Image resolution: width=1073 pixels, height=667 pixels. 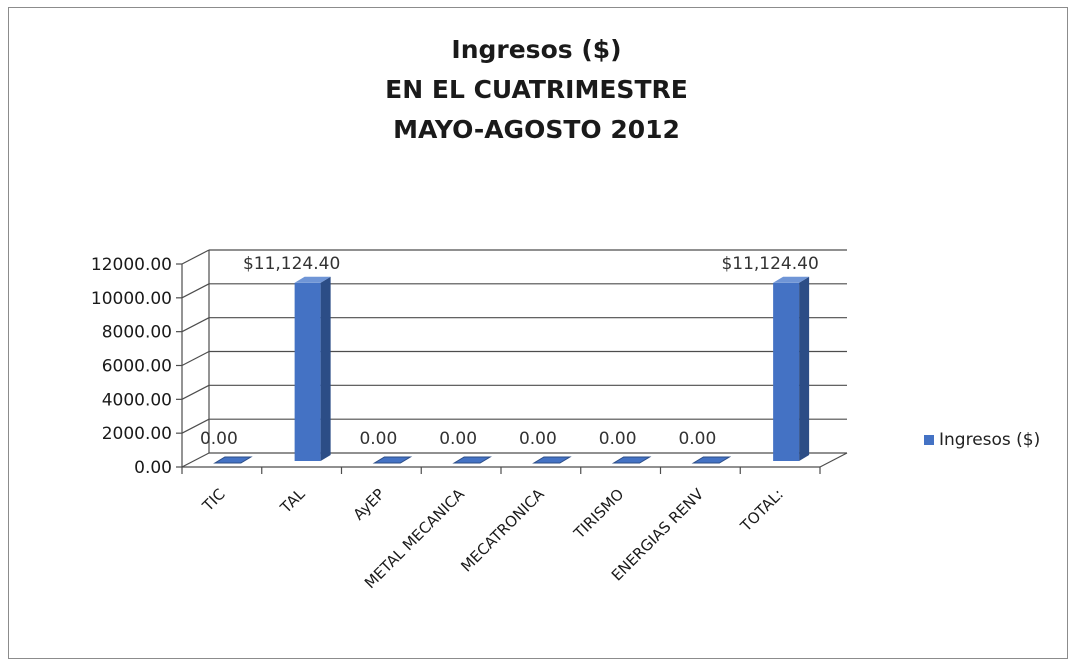 What do you see at coordinates (131, 299) in the screenshot?
I see `y-tick-label: 10000.00` at bounding box center [131, 299].